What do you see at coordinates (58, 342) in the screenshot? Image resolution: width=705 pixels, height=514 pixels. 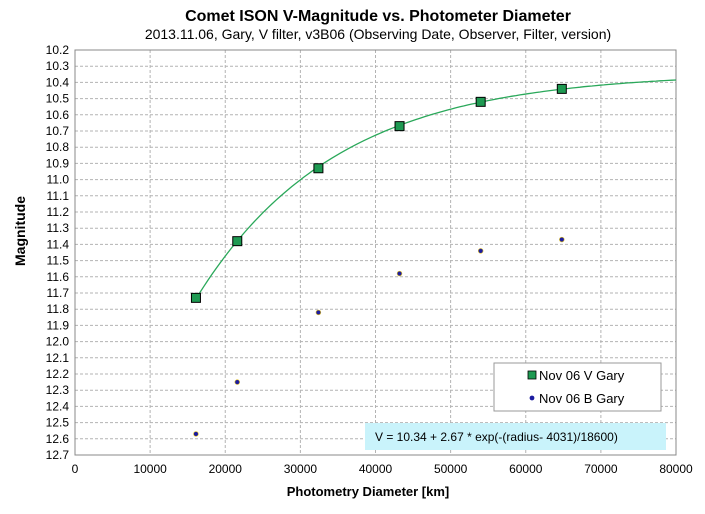 I see `y-tick-label: 12.0` at bounding box center [58, 342].